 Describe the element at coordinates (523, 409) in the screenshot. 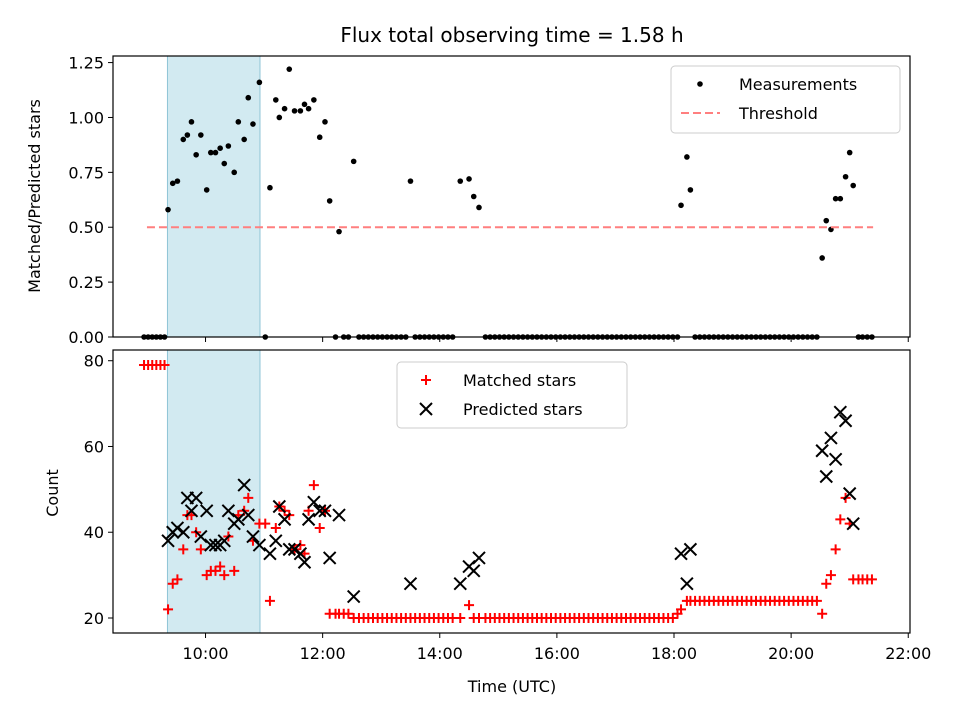

I see `legend-predicted-label: Predicted stars` at that location.